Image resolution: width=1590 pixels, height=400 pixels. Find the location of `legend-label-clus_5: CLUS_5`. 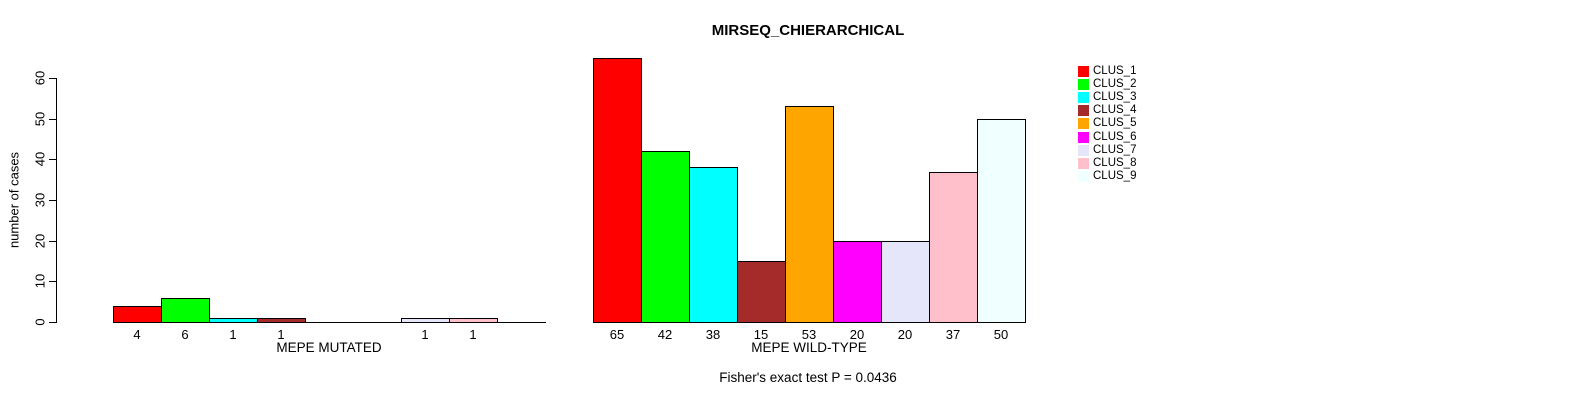

legend-label-clus_5: CLUS_5 is located at coordinates (1115, 123).